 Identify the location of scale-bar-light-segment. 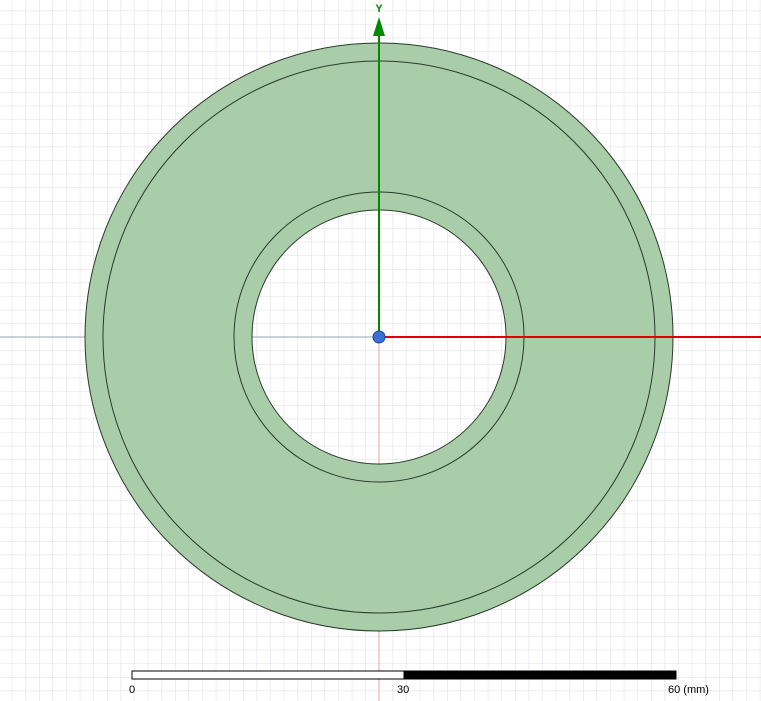
(268, 675).